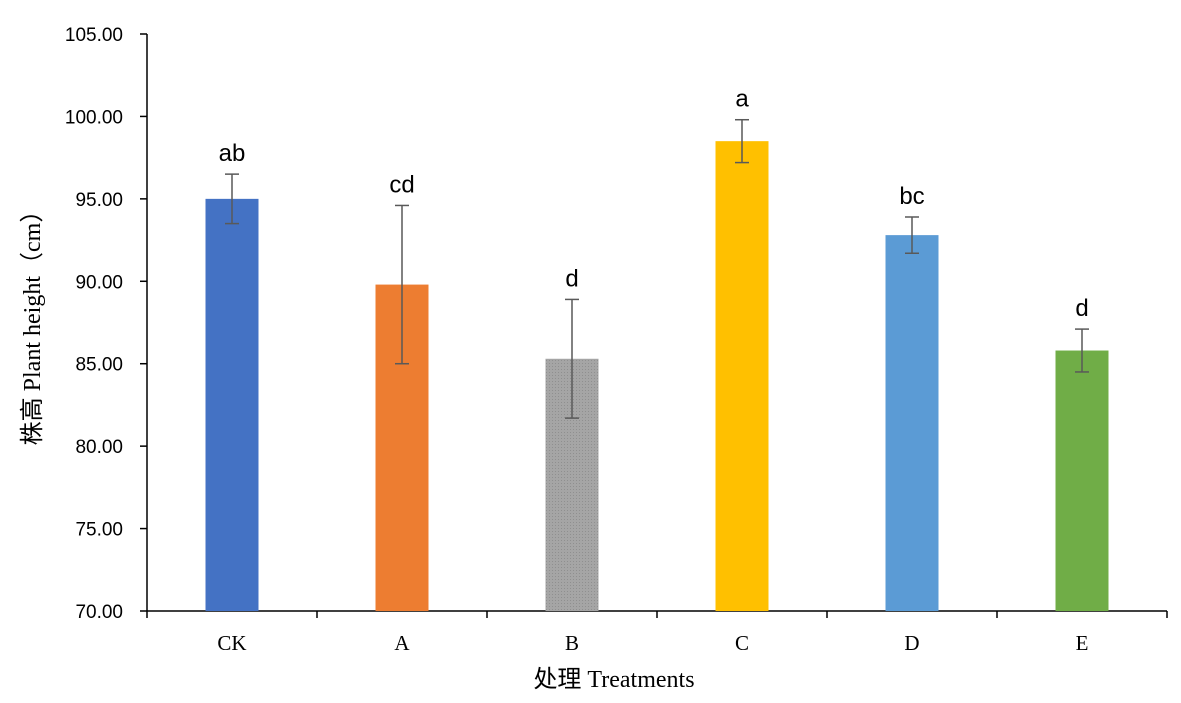 The height and width of the screenshot is (703, 1181). Describe the element at coordinates (402, 643) in the screenshot. I see `x-tick-label-a: A` at that location.